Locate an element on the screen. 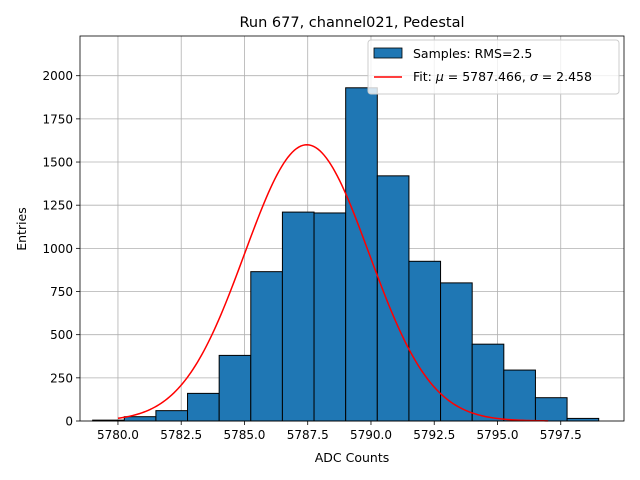  y-tick-label: 2000 is located at coordinates (57, 76).